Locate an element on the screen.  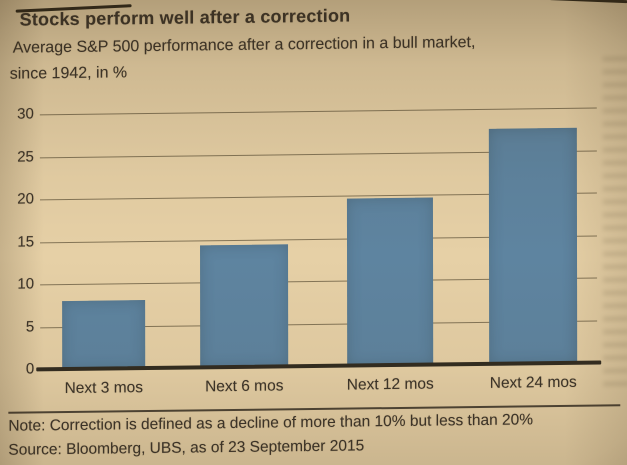
x-axis-category-label: Next 6 mos is located at coordinates (244, 386).